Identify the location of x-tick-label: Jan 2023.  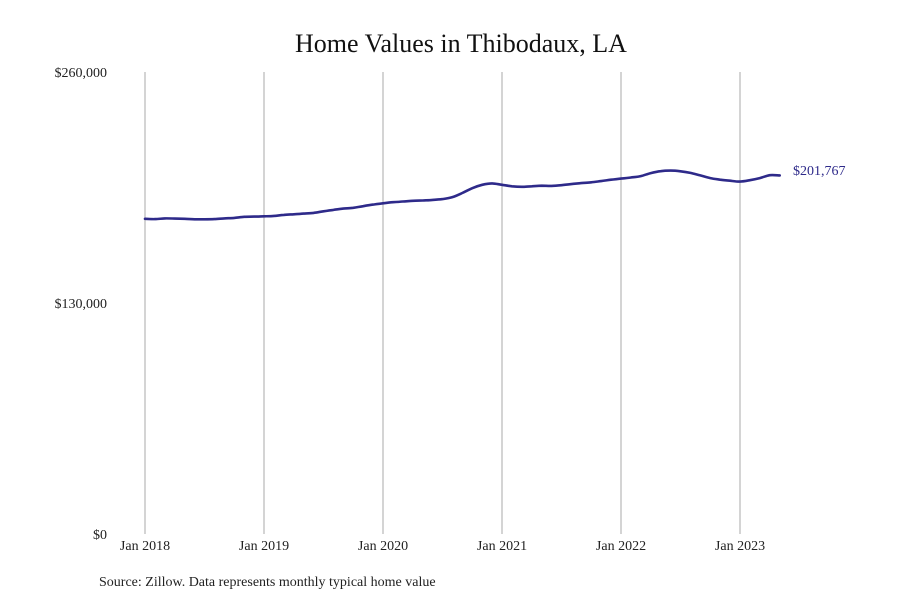
(740, 546).